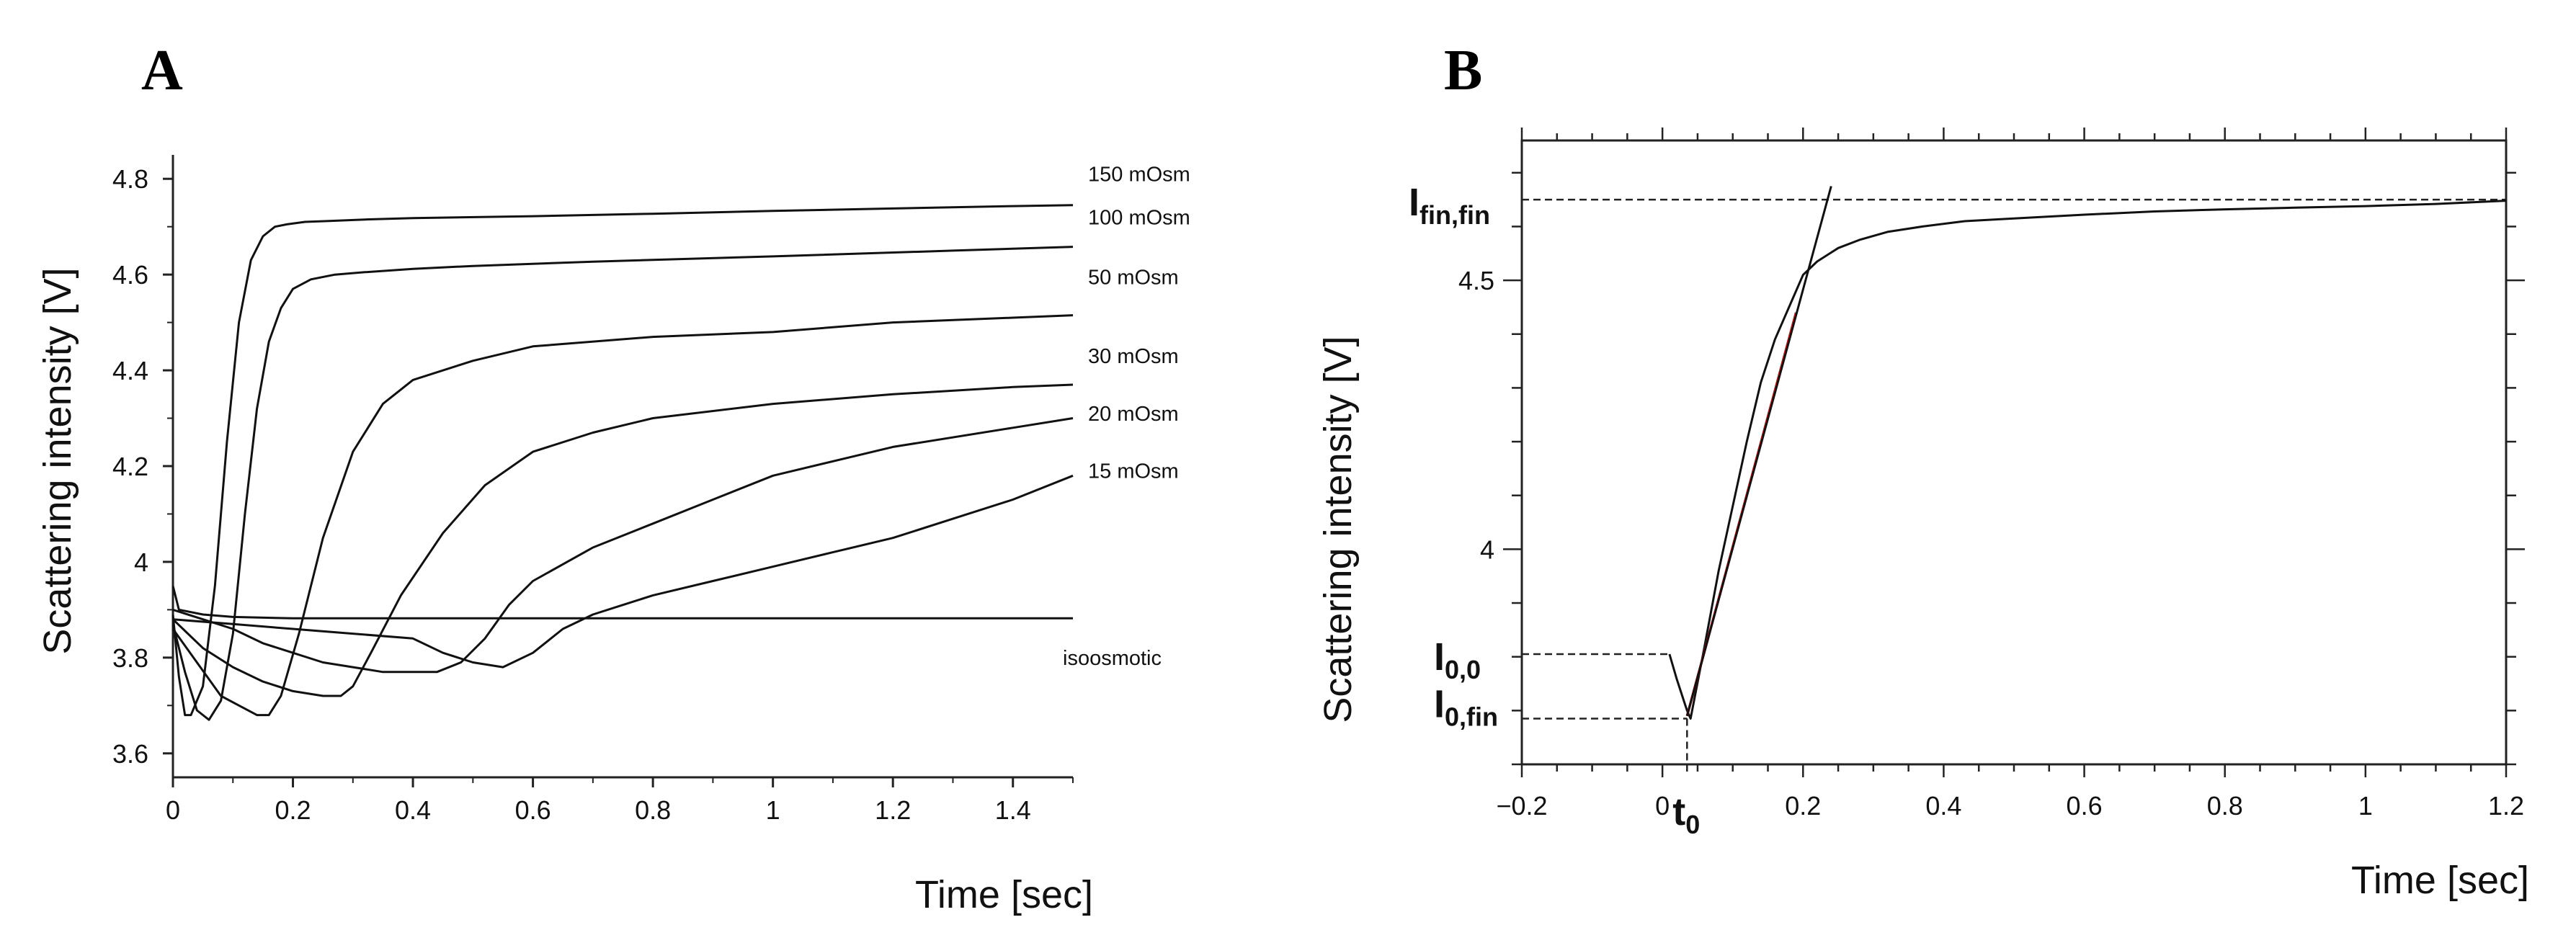 The height and width of the screenshot is (943, 2576). What do you see at coordinates (1943, 806) in the screenshot?
I see `b-xtick-label: 0.4` at bounding box center [1943, 806].